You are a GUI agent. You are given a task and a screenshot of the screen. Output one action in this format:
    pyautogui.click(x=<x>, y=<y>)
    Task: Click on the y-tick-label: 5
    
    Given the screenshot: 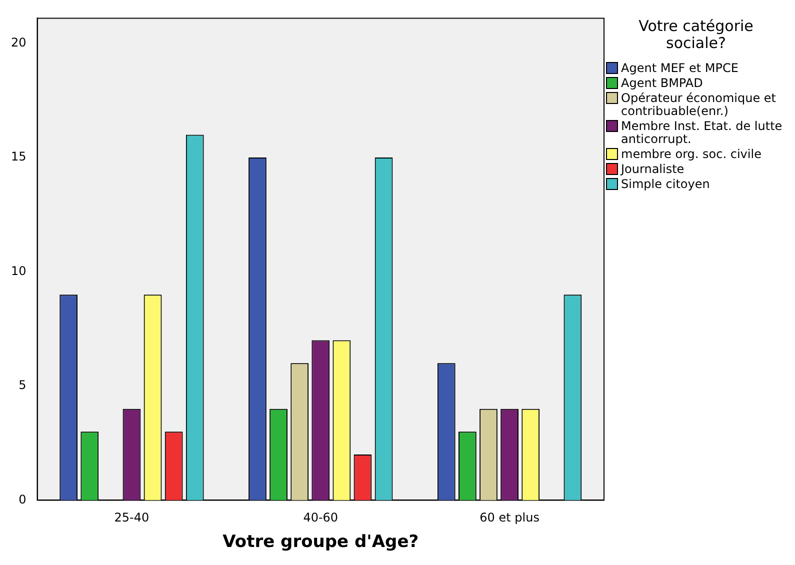 What is the action you would take?
    pyautogui.click(x=22, y=385)
    